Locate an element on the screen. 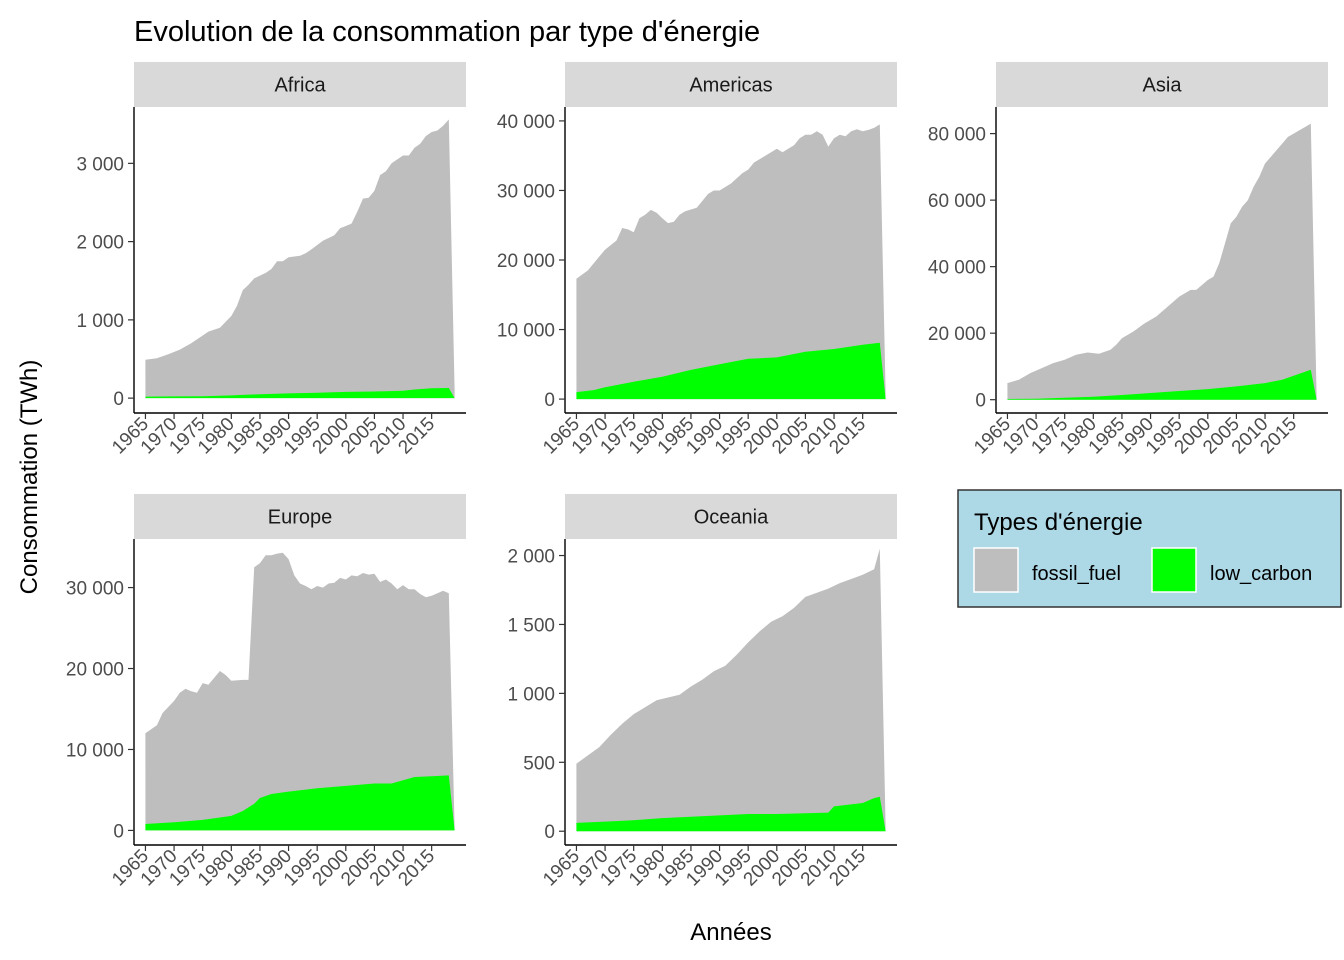 This screenshot has height=960, width=1344. panel-strip-label: Africa is located at coordinates (300, 86).